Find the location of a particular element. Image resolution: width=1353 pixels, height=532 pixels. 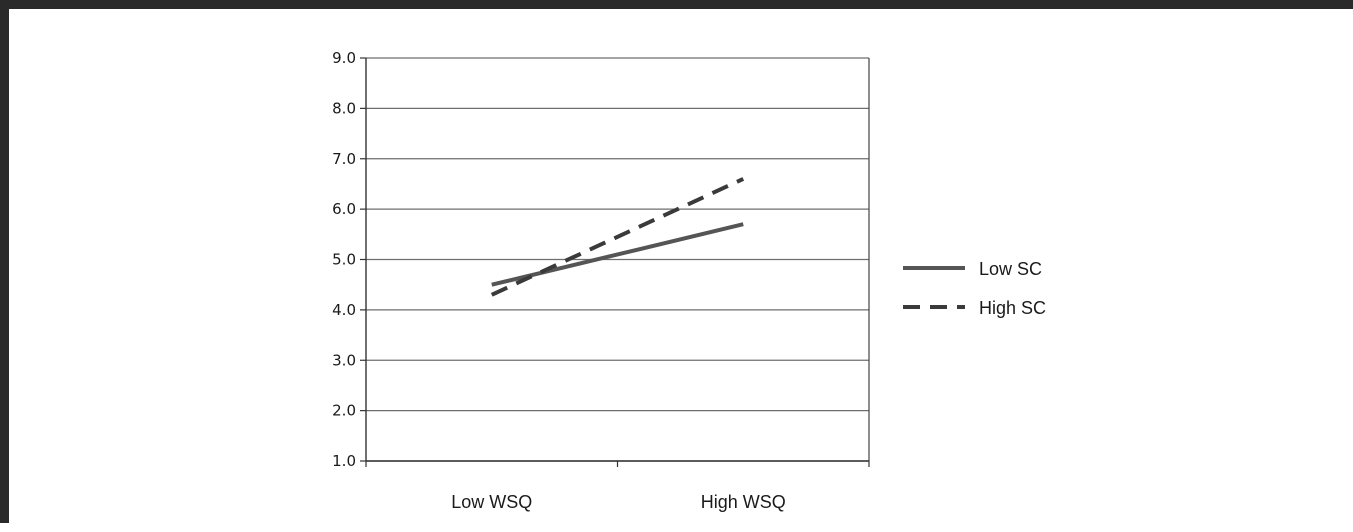

y-tick-label: 7.0 is located at coordinates (344, 159).